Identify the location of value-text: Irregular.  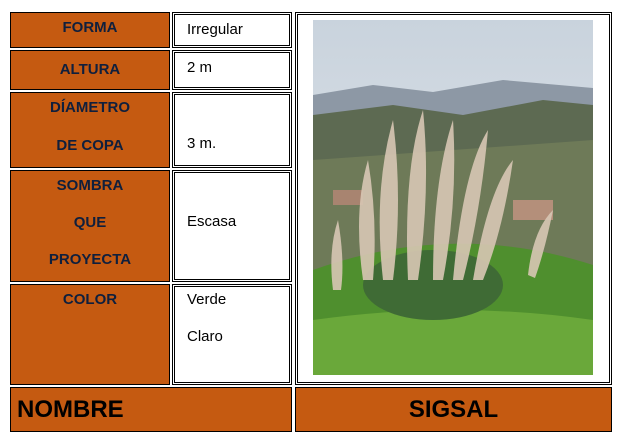
(215, 29).